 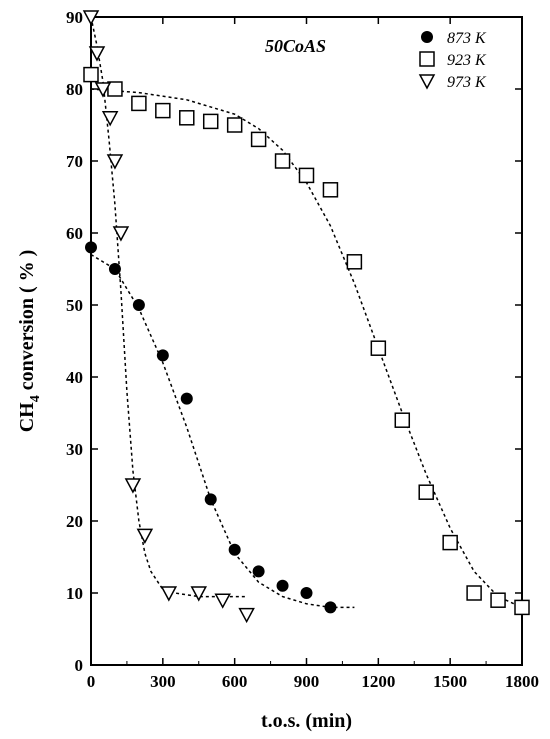 I want to click on y-tick-label: 70, so click(x=74, y=161).